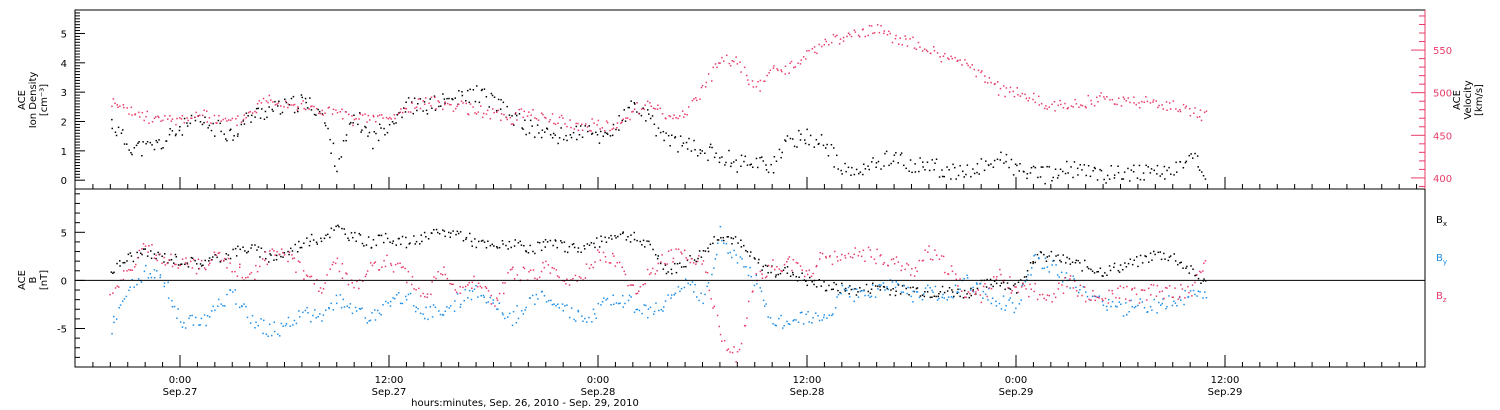  I want to click on x-tick-label-time: 12:00, so click(389, 380).